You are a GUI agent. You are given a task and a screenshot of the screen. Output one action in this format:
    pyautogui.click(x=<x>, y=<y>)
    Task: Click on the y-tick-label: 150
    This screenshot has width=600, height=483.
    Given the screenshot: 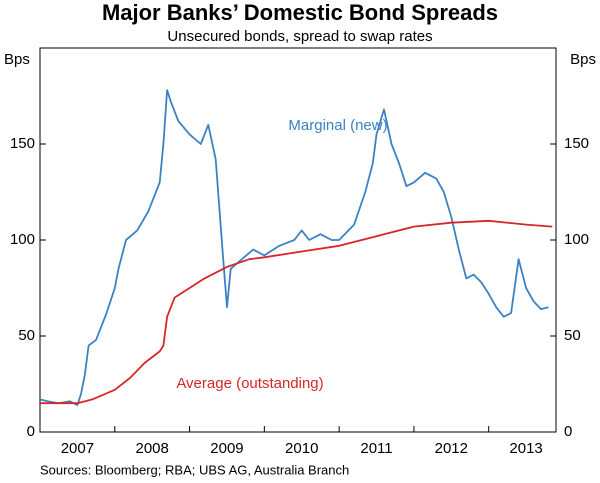 What is the action you would take?
    pyautogui.click(x=22, y=143)
    